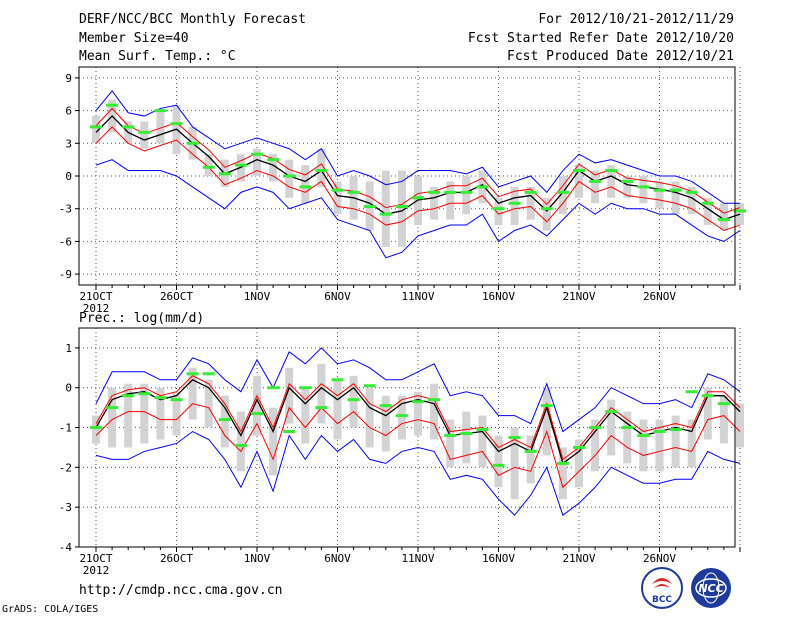 Image resolution: width=800 pixels, height=618 pixels. What do you see at coordinates (65, 428) in the screenshot?
I see `y-tick-label: -1` at bounding box center [65, 428].